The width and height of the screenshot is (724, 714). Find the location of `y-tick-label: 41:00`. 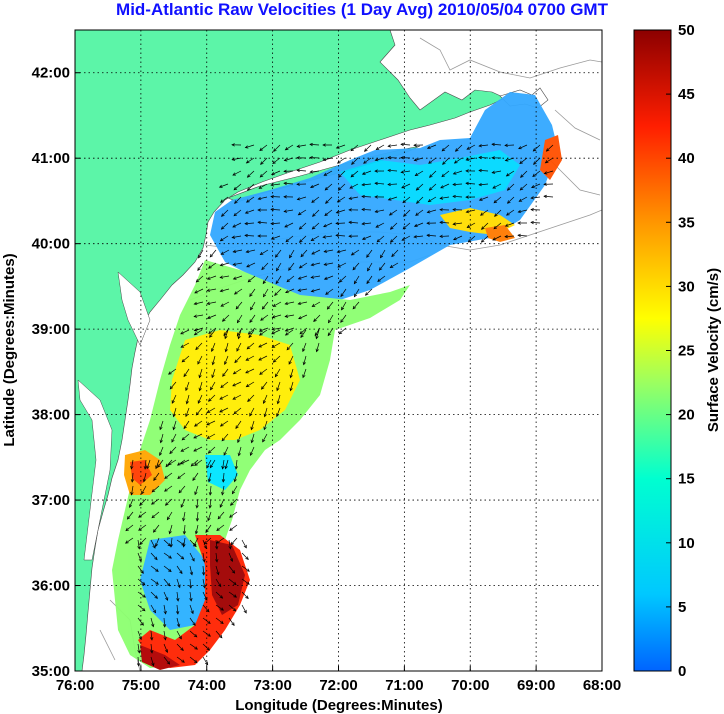

y-tick-label: 41:00 is located at coordinates (51, 158).